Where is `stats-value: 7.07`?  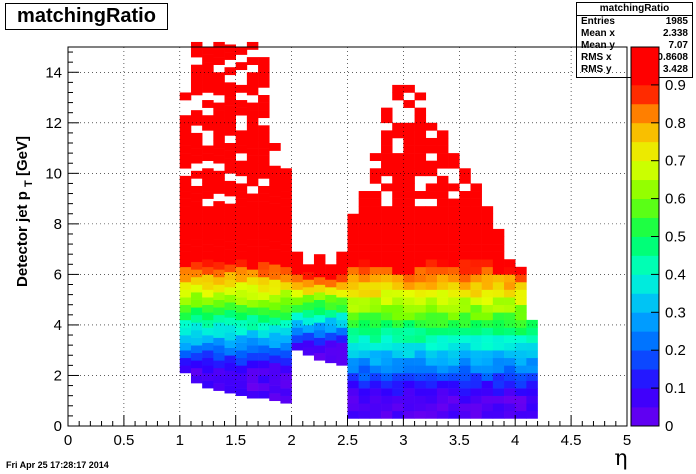 stats-value: 7.07 is located at coordinates (678, 45).